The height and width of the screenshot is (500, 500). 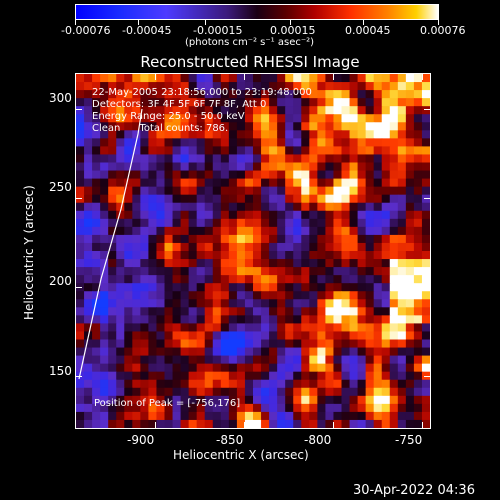 What do you see at coordinates (60, 187) in the screenshot?
I see `y-tick-label-250: 250` at bounding box center [60, 187].